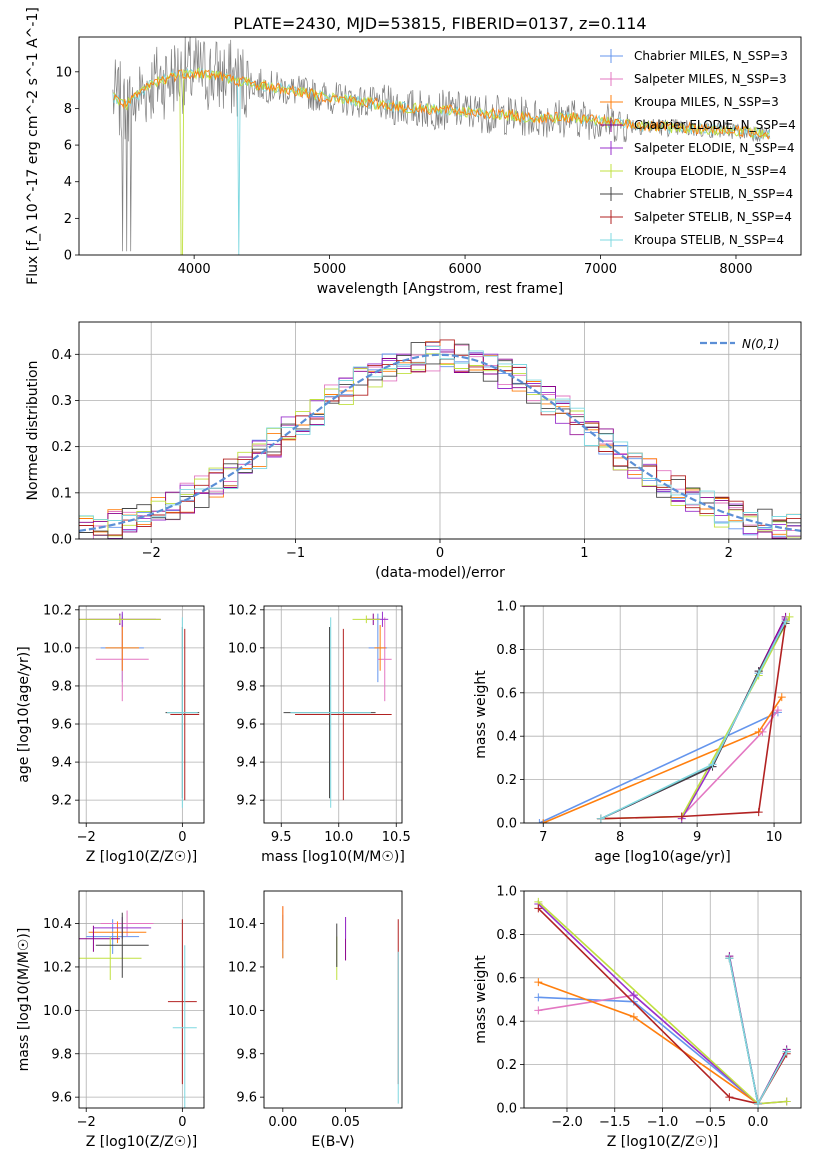 The height and width of the screenshot is (1170, 819). I want to click on y-tick-label-1: 2, so click(68, 219).